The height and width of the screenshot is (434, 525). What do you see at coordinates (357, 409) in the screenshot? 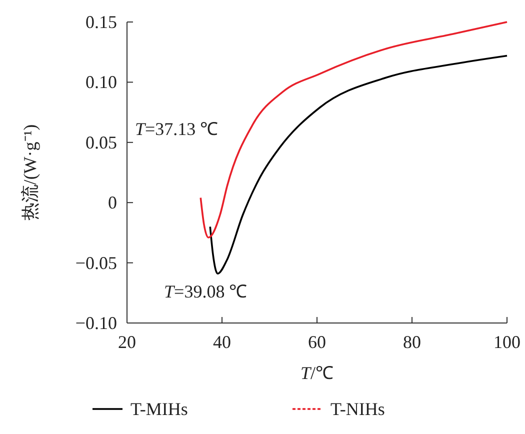
I see `legend-label: T-NIHs` at bounding box center [357, 409].